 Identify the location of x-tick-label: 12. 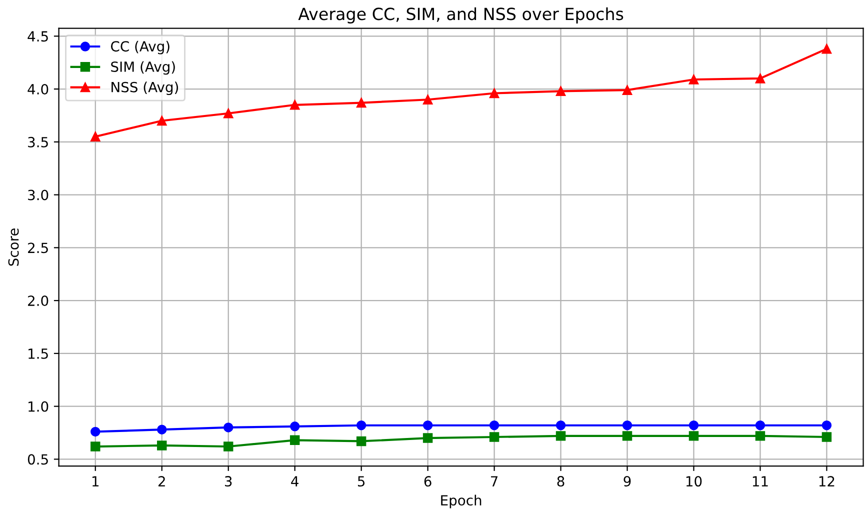
(826, 481).